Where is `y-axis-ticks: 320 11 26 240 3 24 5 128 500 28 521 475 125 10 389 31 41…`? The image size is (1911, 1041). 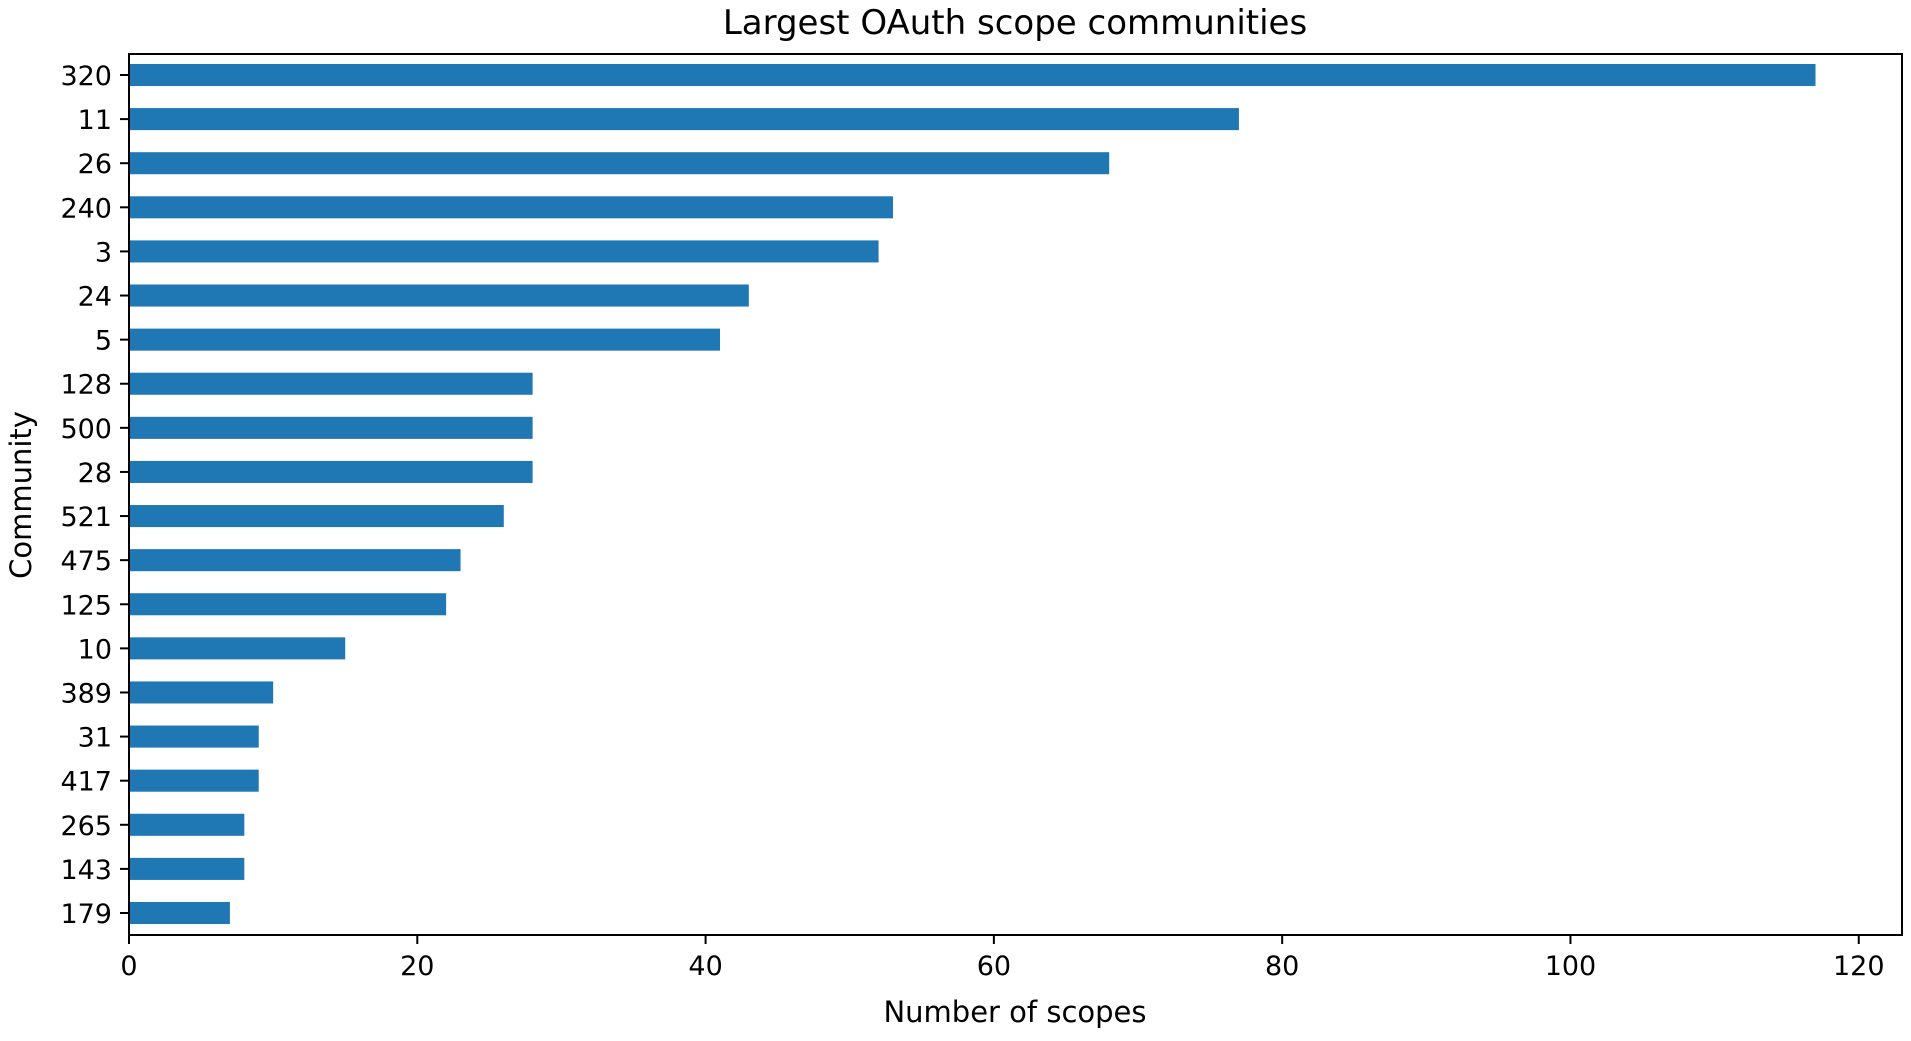 y-axis-ticks: 320 11 26 240 3 24 5 128 500 28 521 475 125 10 389 31 41… is located at coordinates (94, 495).